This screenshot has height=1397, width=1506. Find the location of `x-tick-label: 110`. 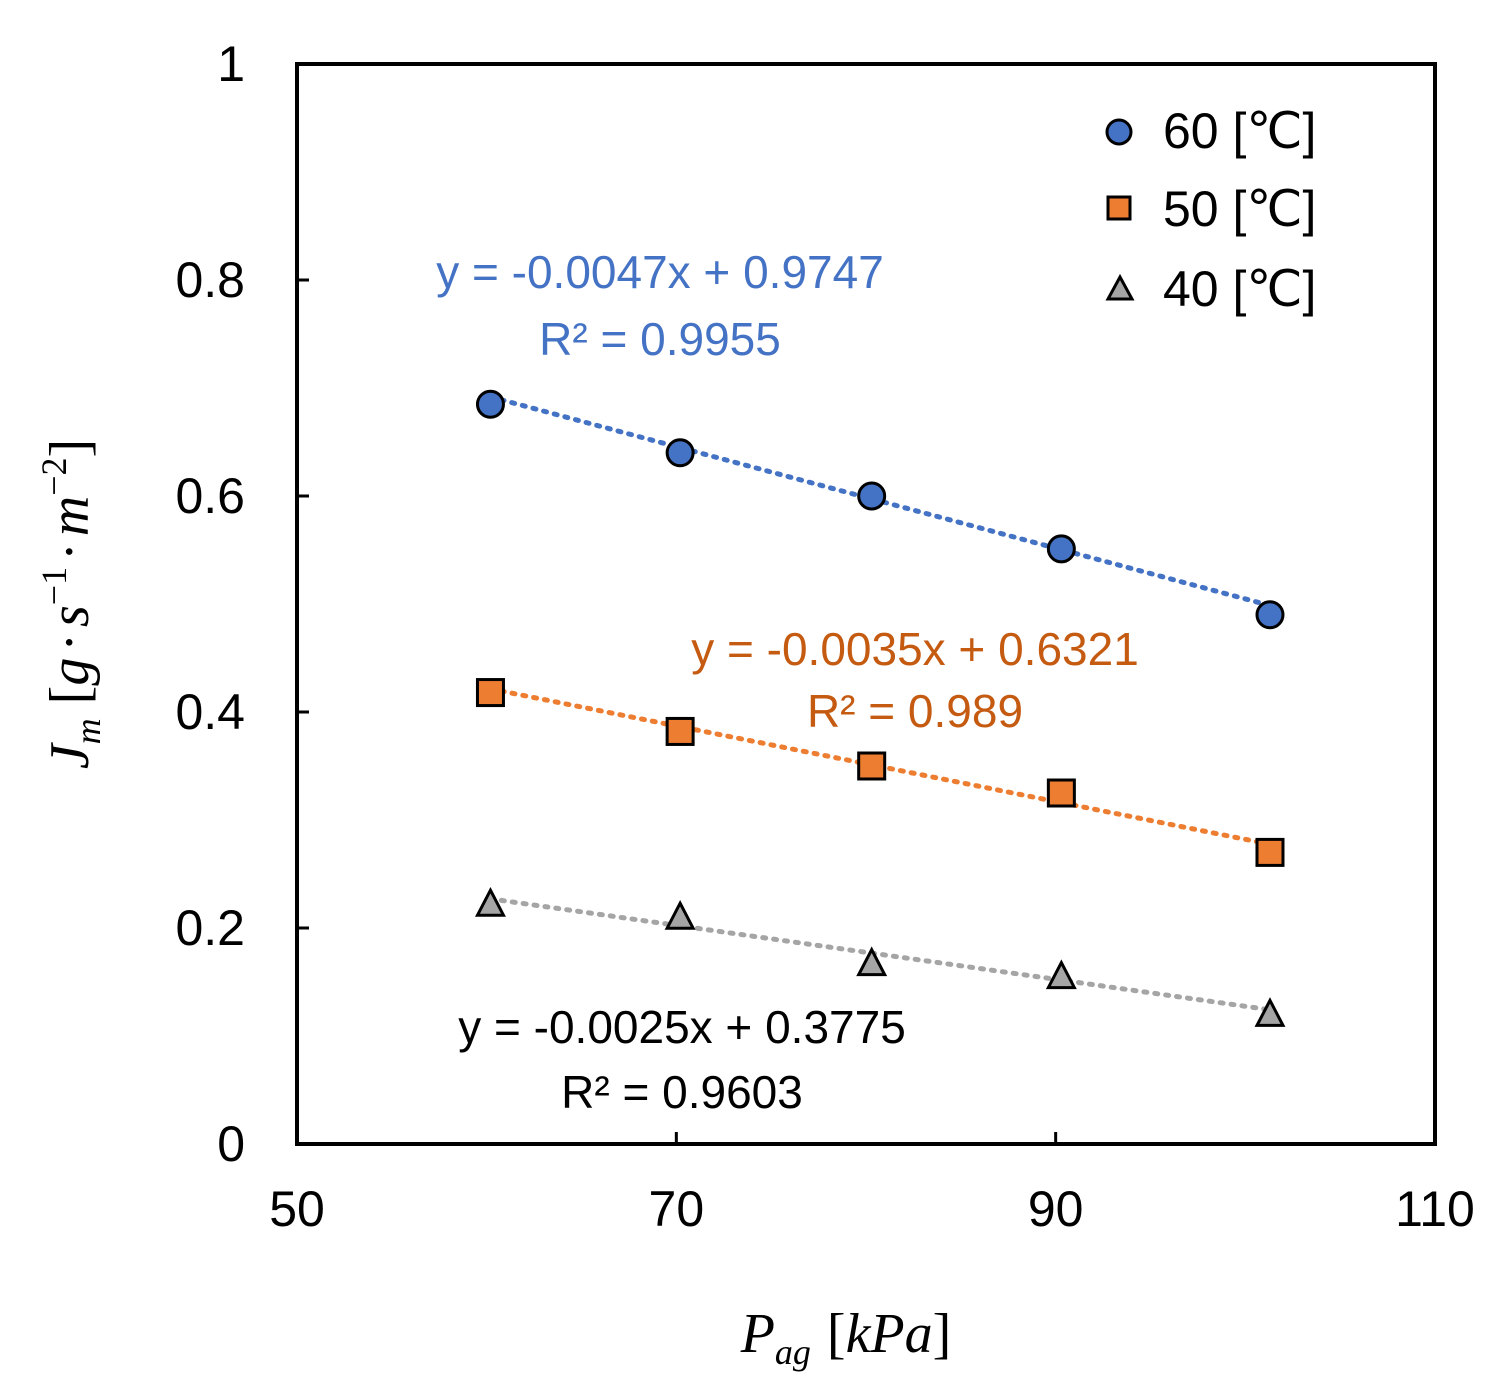

x-tick-label: 110 is located at coordinates (1435, 1209).